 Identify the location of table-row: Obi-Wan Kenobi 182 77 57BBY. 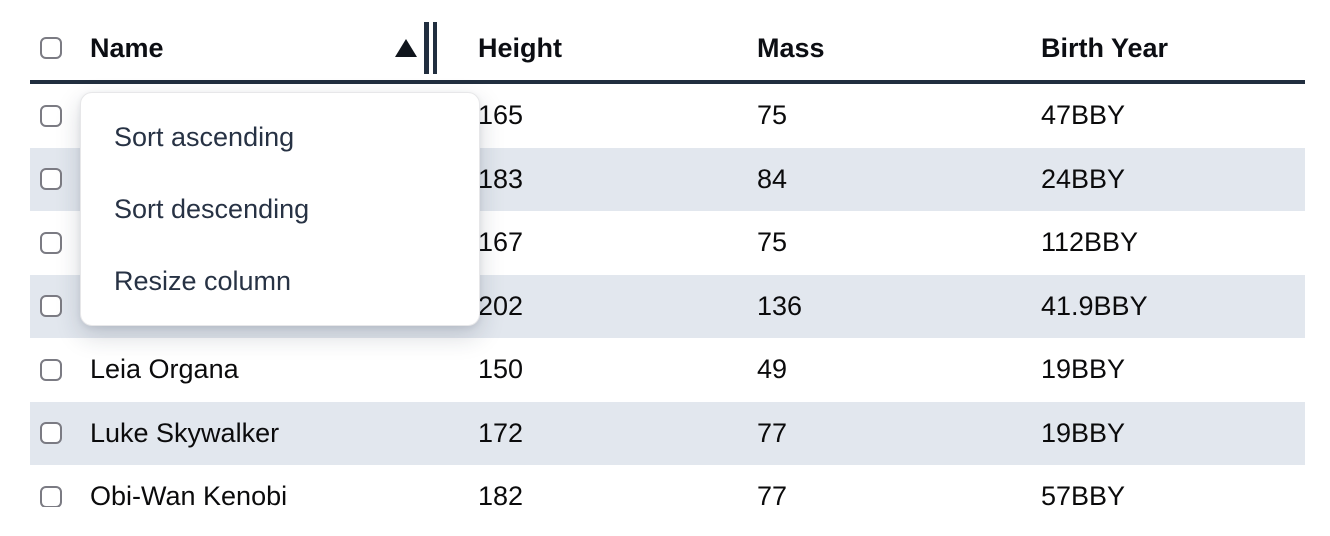
(667, 486).